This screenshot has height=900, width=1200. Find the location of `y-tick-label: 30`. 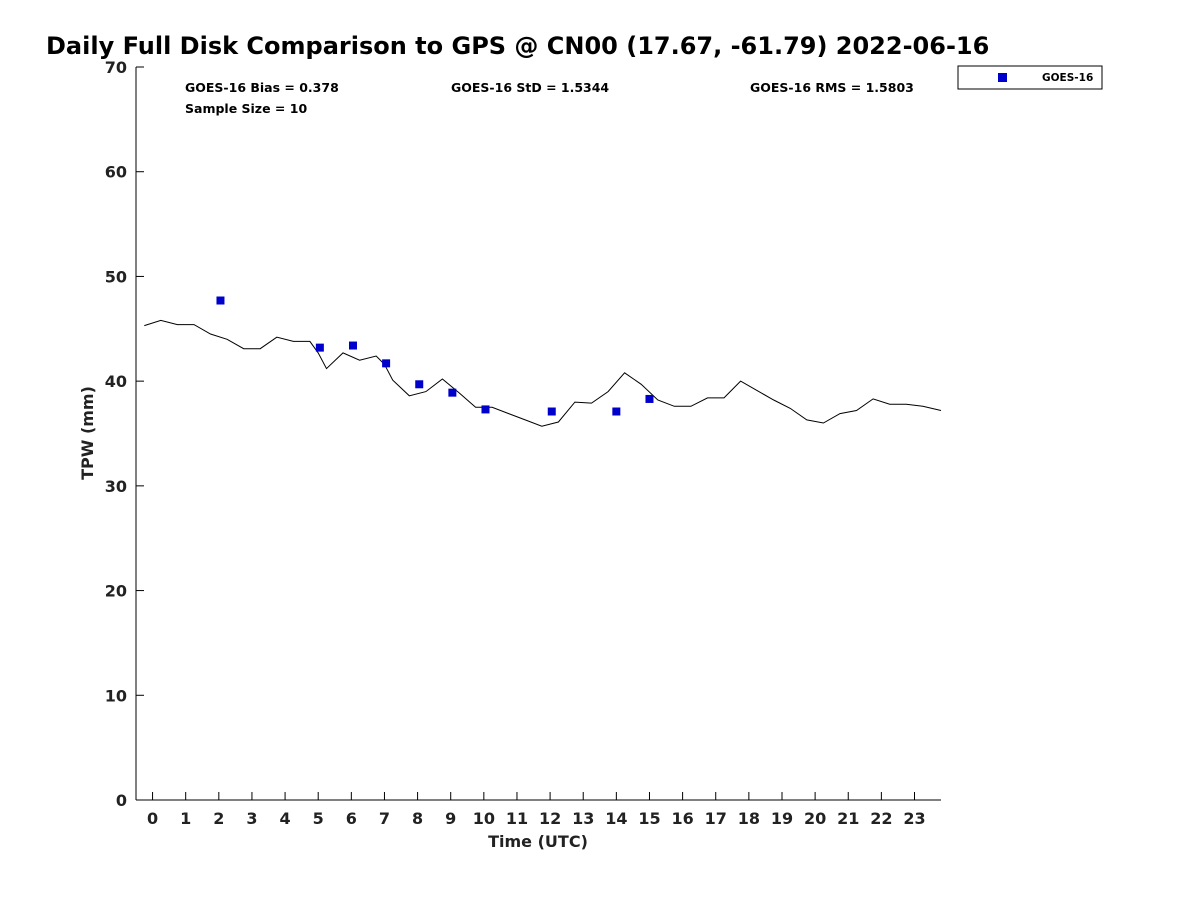

y-tick-label: 30 is located at coordinates (116, 486).